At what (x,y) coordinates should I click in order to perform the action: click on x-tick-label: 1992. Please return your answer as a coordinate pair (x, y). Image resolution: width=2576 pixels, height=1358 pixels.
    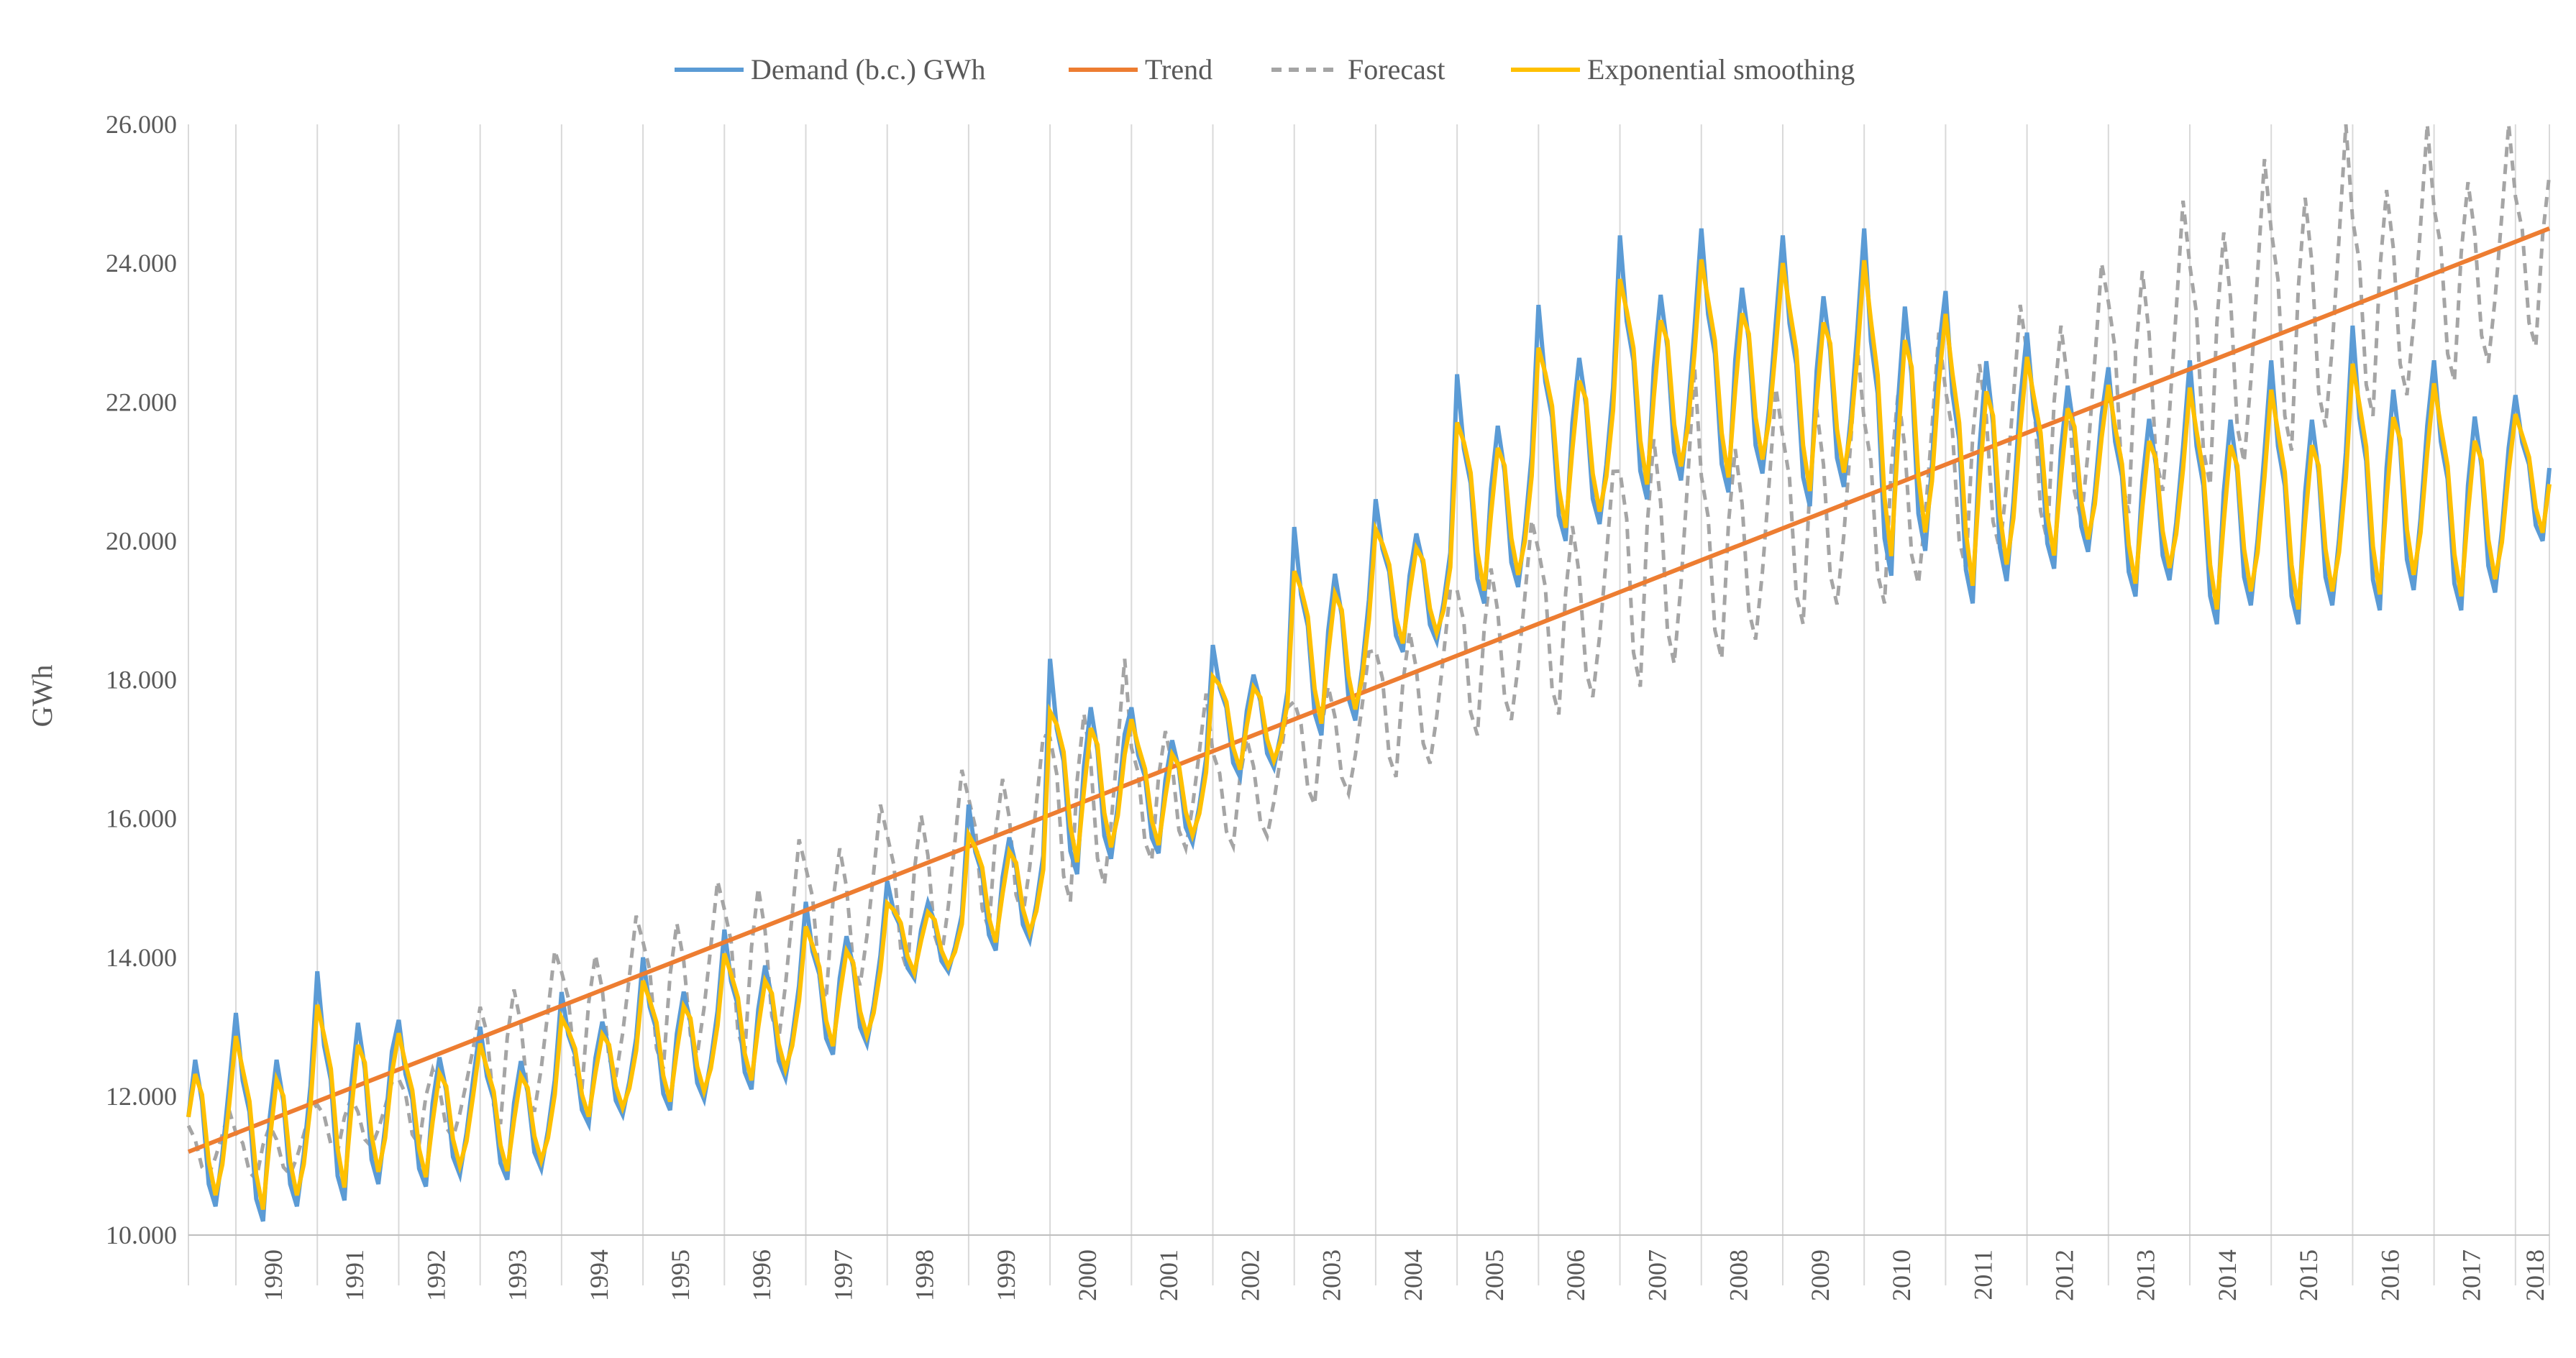
    Looking at the image, I should click on (436, 1275).